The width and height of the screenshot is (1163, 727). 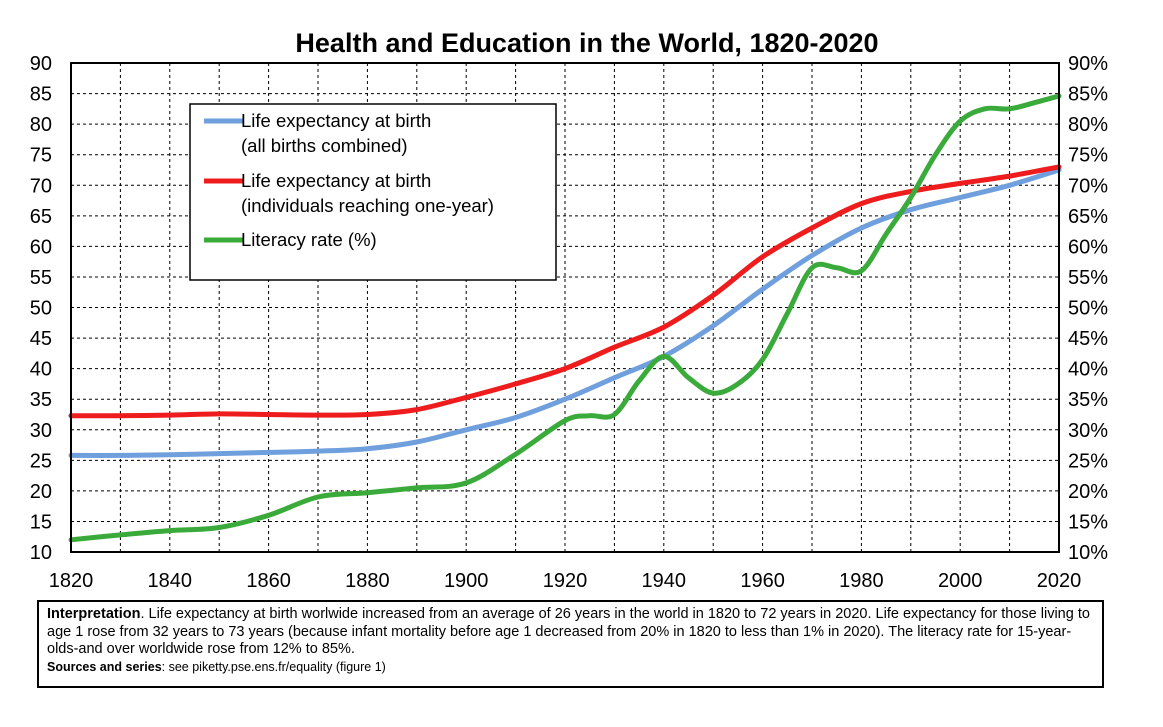 I want to click on y-right-tick-label: 90%, so click(x=1088, y=64).